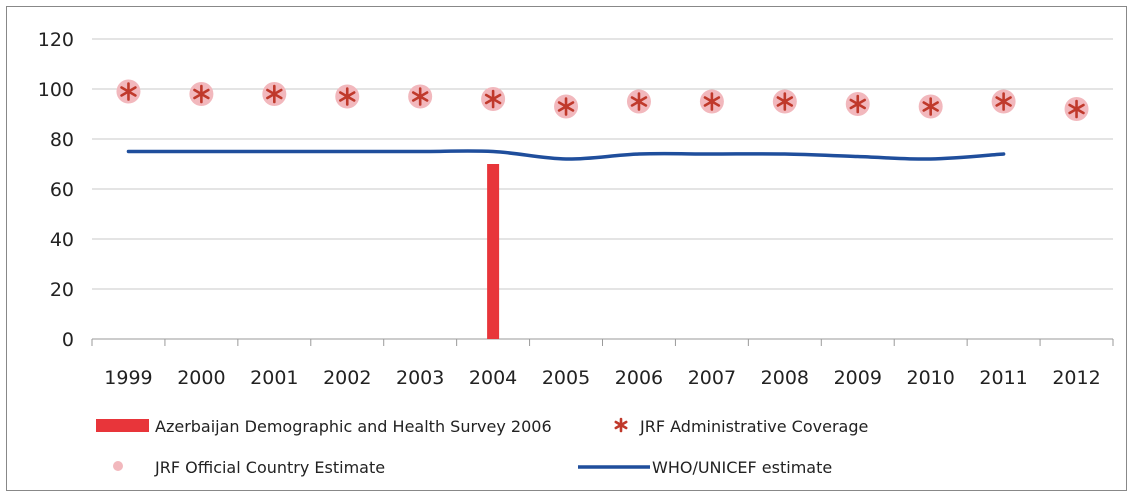 This screenshot has width=1134, height=497. What do you see at coordinates (420, 96) in the screenshot?
I see `admin-coverage-marker-2003` at bounding box center [420, 96].